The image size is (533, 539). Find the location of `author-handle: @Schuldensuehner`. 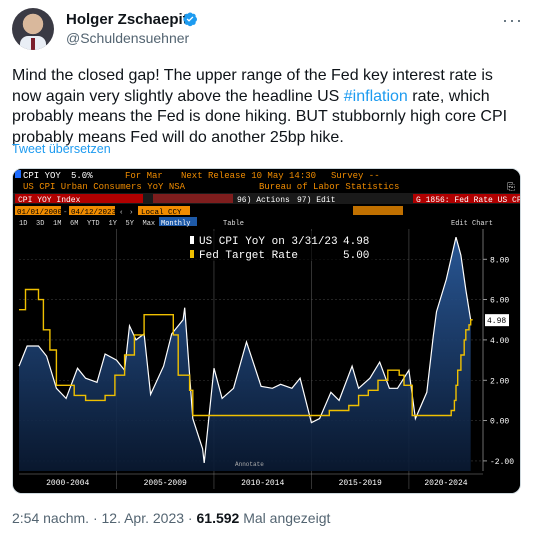

author-handle: @Schuldensuehner is located at coordinates (128, 38).